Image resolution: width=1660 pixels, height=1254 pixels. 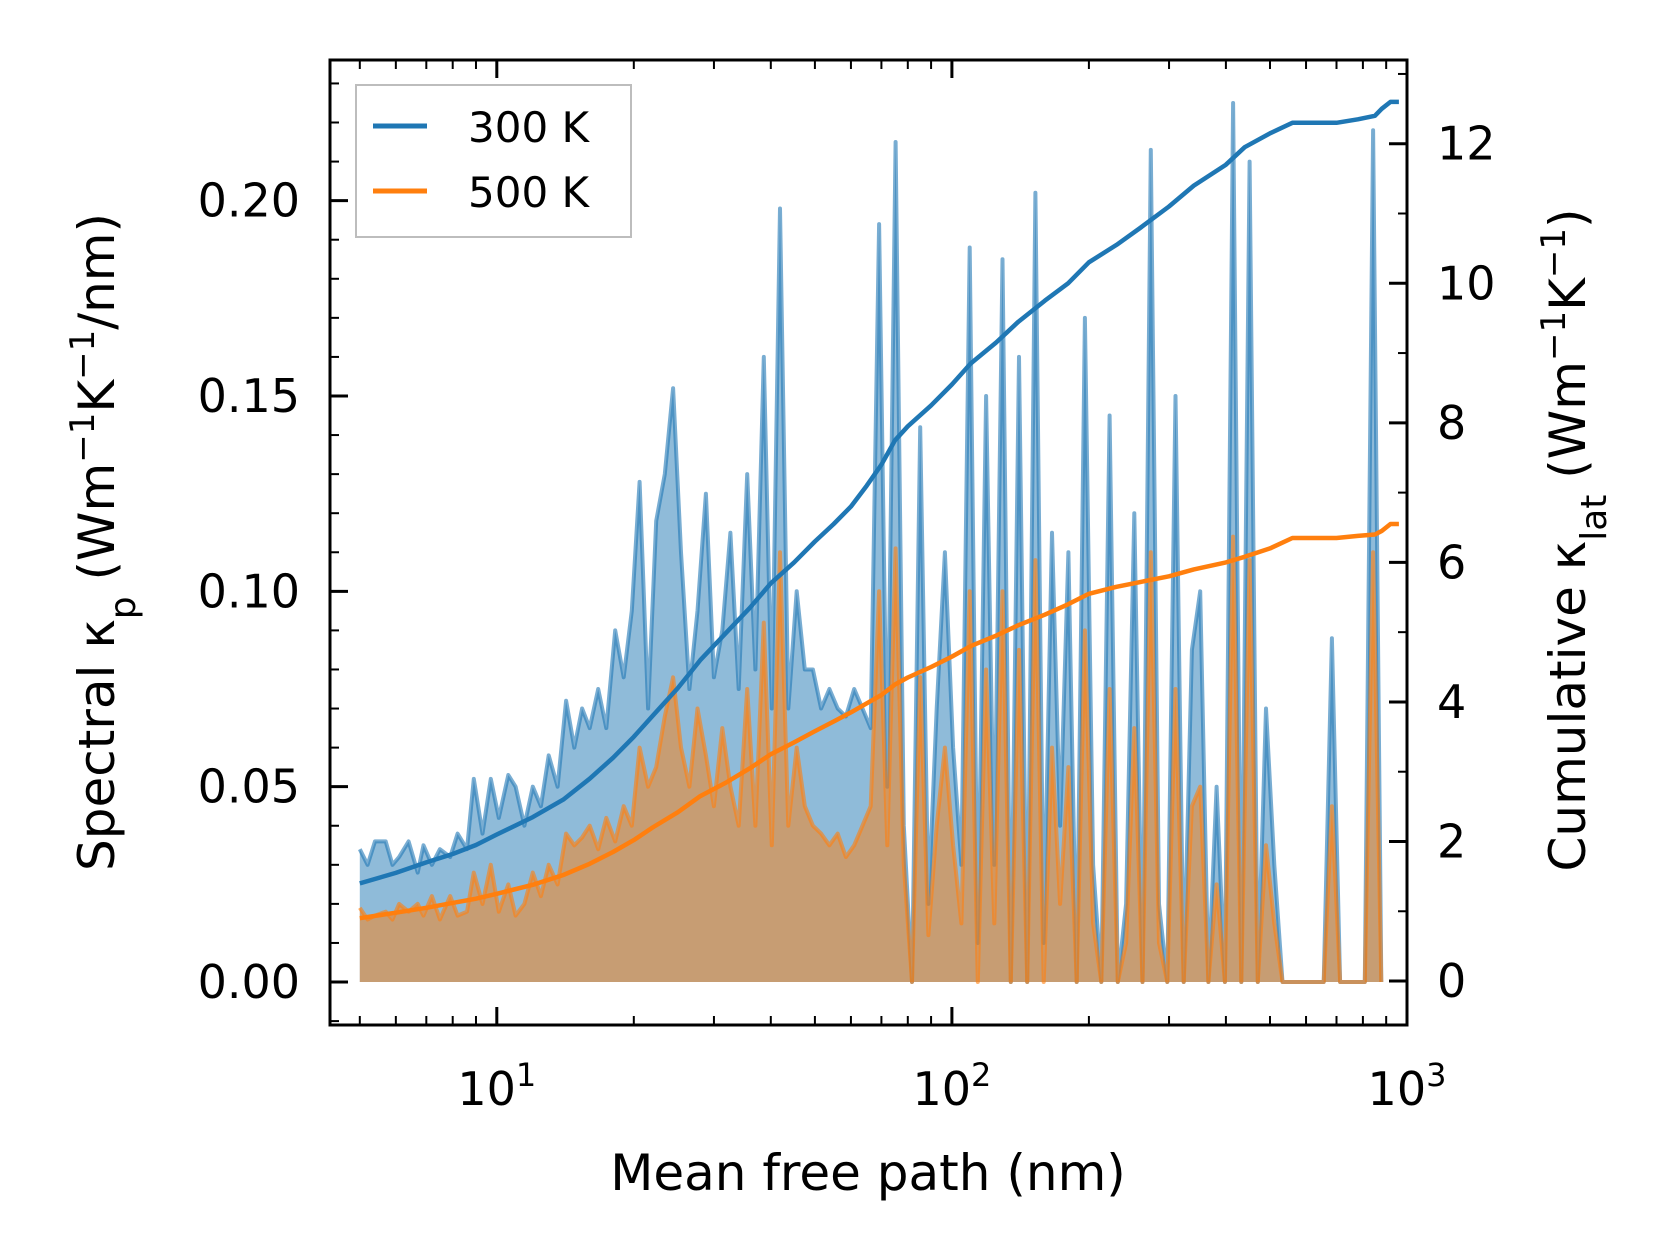 I want to click on y-right-tick-label: 0, so click(x=1451, y=981).